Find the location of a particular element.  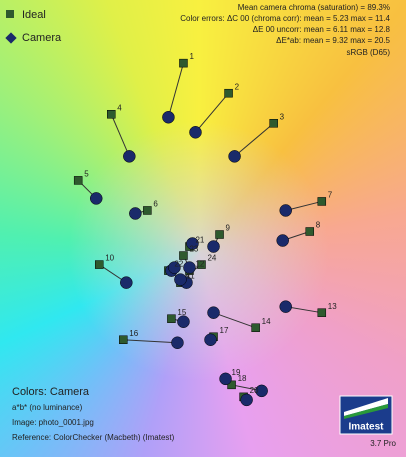

info-line: ΔE*ab: mean = 9.32 max = 20.5 is located at coordinates (333, 40).